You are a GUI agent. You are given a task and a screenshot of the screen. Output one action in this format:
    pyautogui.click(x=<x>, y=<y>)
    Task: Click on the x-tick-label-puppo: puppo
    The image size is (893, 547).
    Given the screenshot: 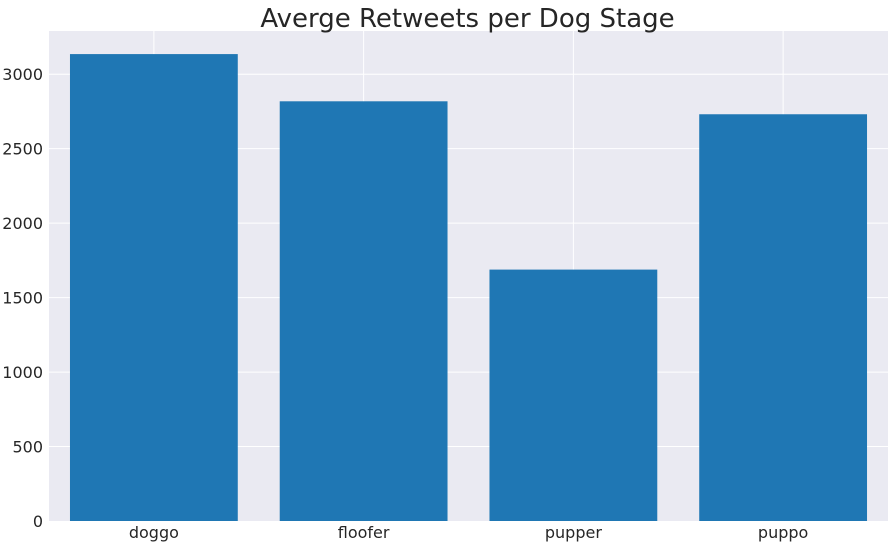 What is the action you would take?
    pyautogui.click(x=783, y=532)
    